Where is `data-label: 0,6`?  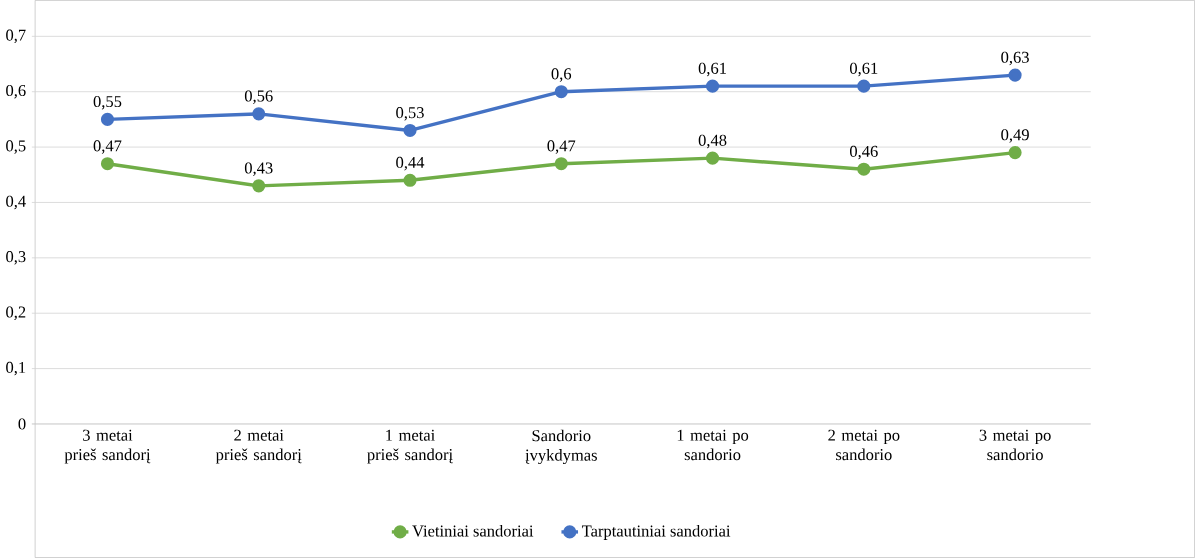
data-label: 0,6 is located at coordinates (561, 75).